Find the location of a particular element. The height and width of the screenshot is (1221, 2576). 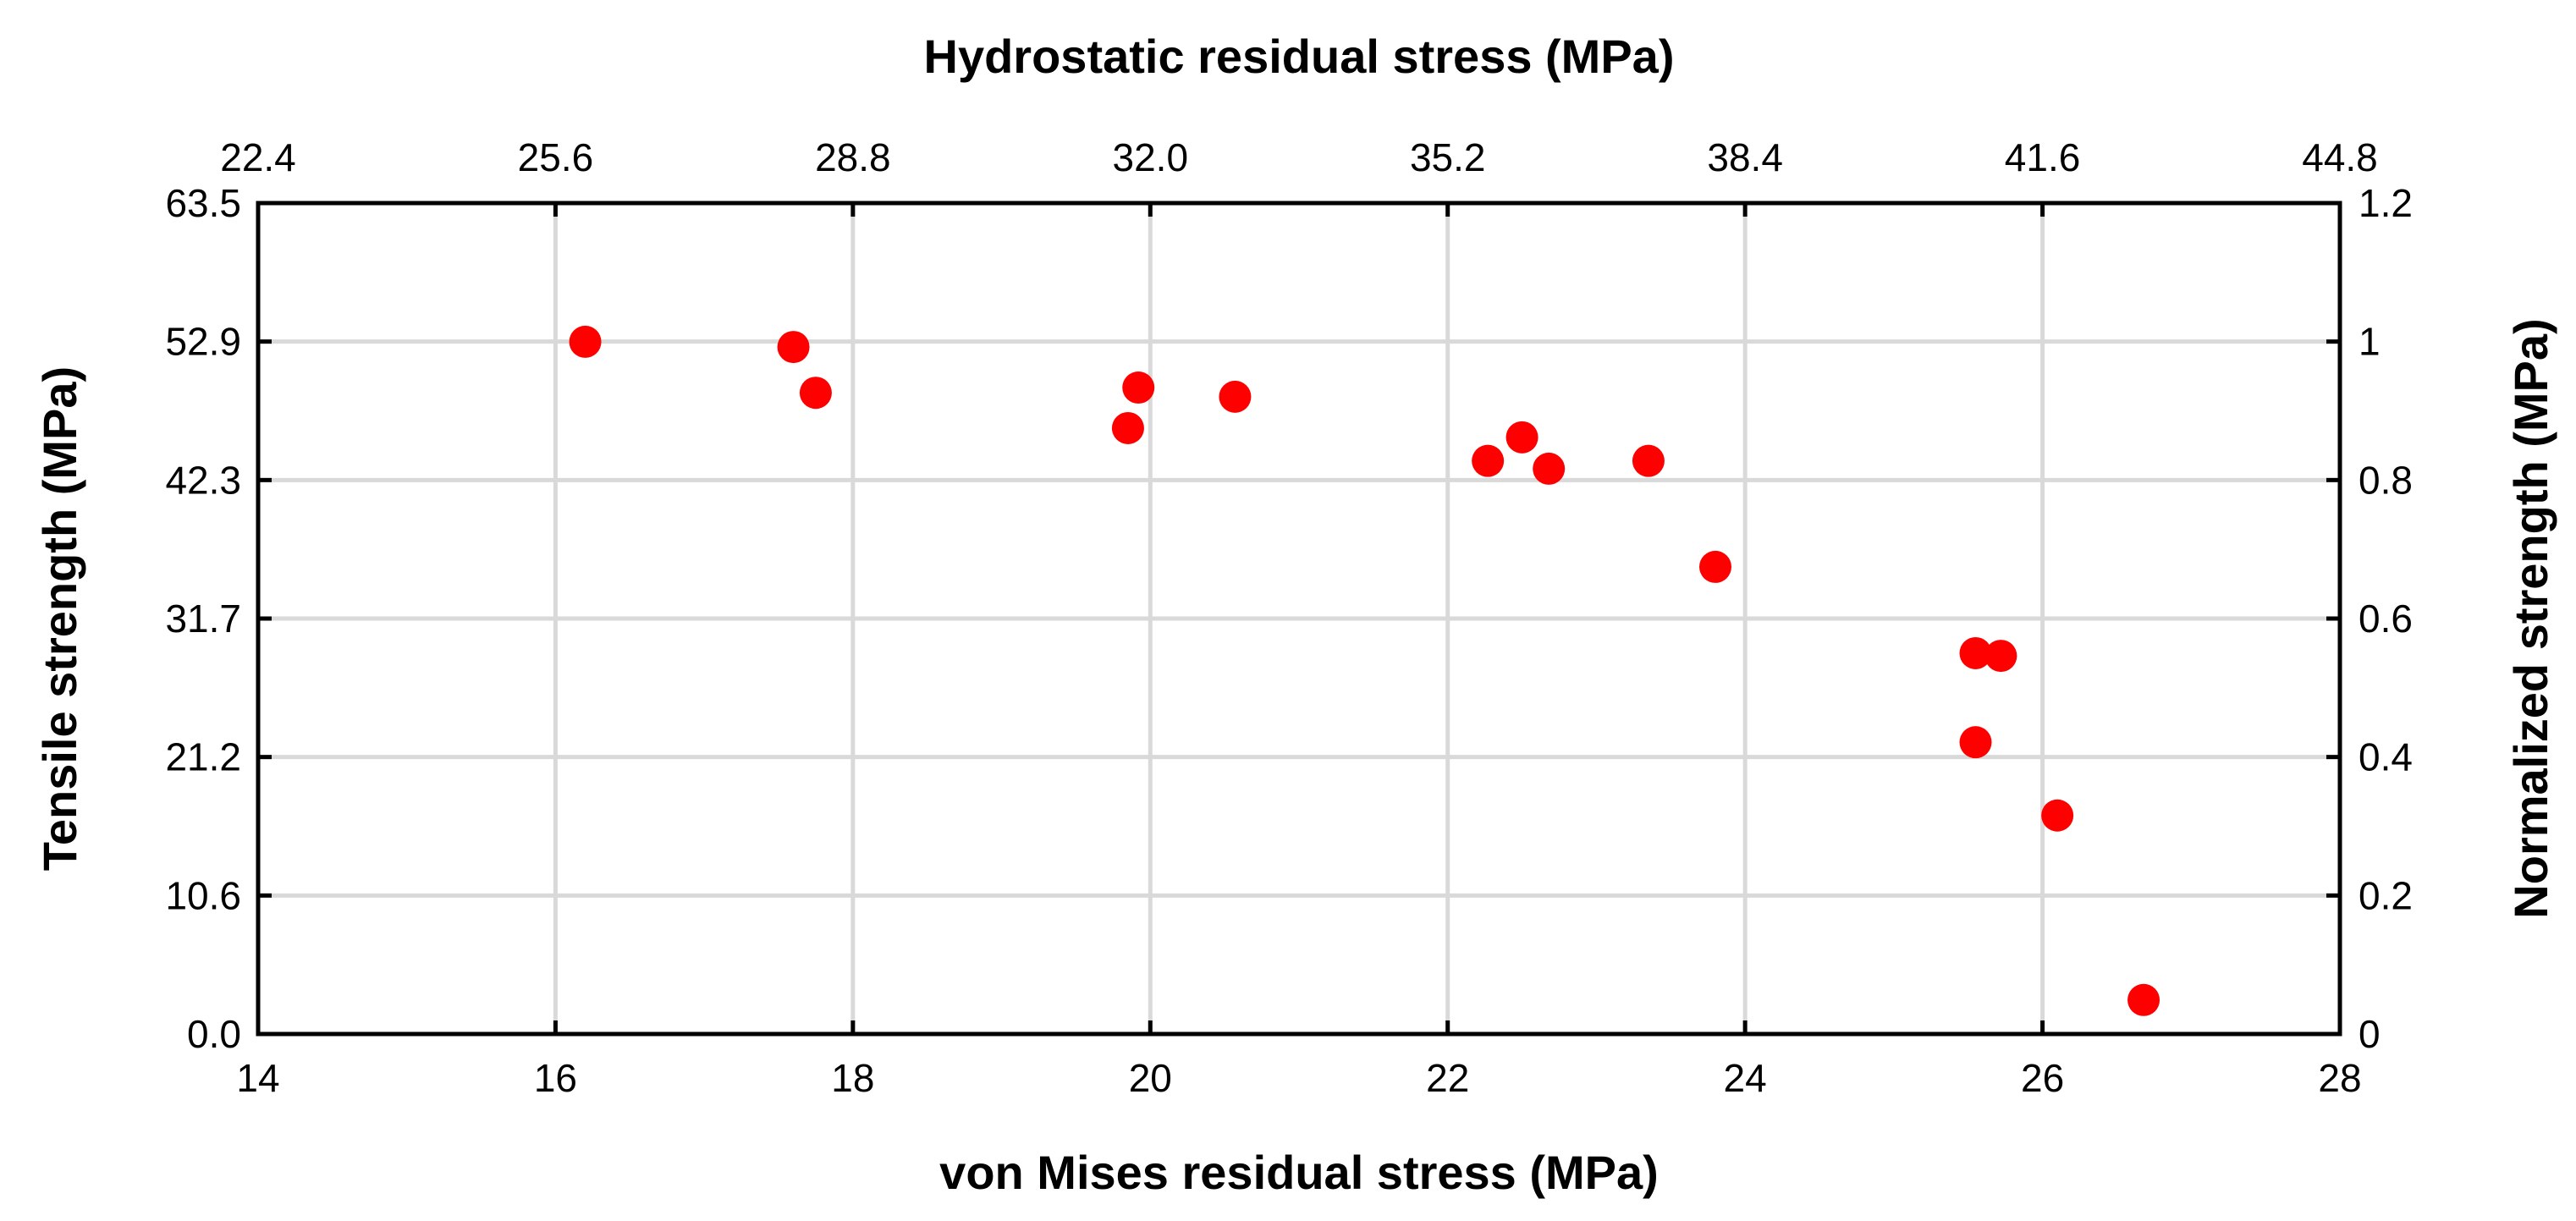

y2-tick-label: 0.6 is located at coordinates (2386, 619).